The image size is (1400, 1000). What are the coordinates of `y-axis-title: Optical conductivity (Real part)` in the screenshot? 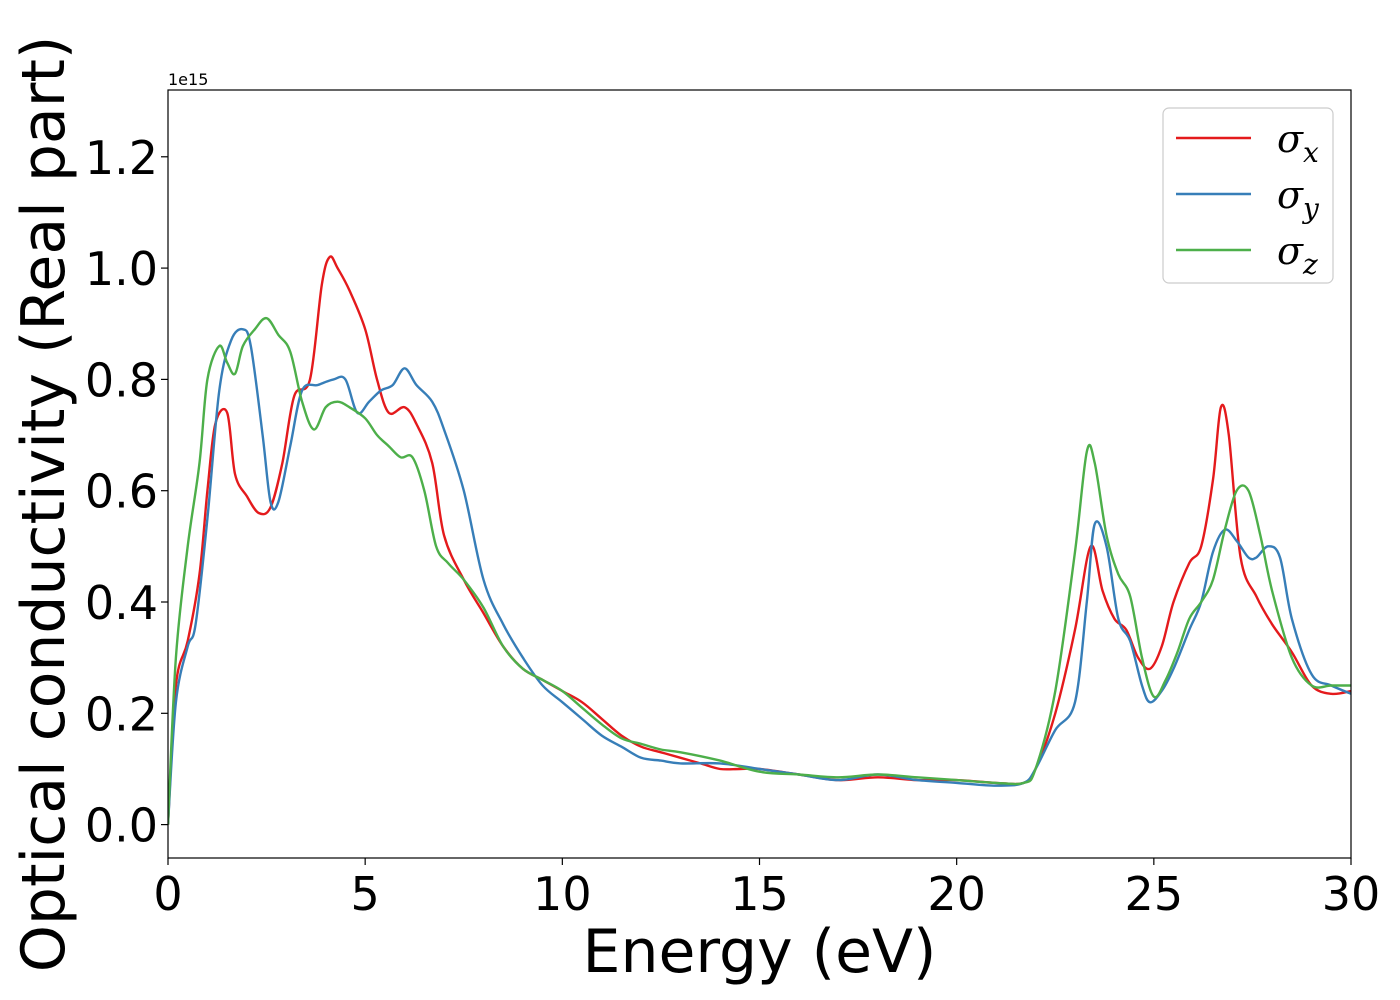 It's located at (44, 504).